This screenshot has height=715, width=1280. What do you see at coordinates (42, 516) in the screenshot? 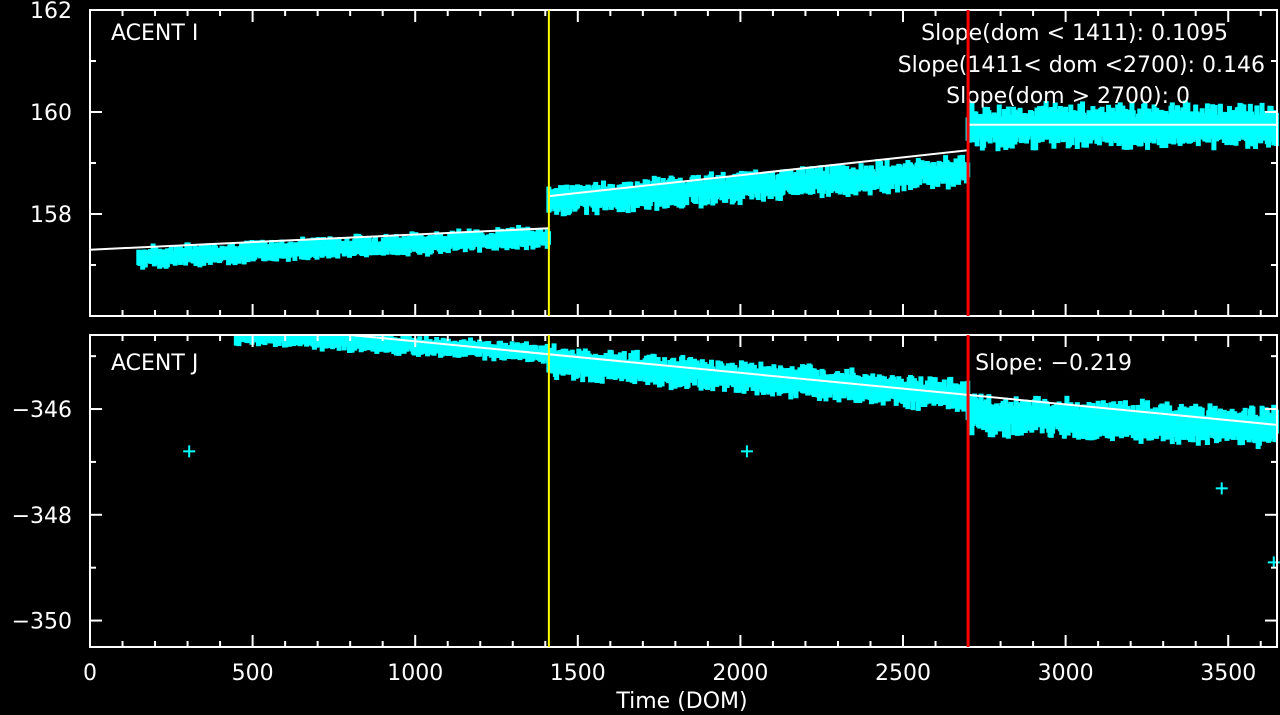
I see `y-tick-label: −348` at bounding box center [42, 516].